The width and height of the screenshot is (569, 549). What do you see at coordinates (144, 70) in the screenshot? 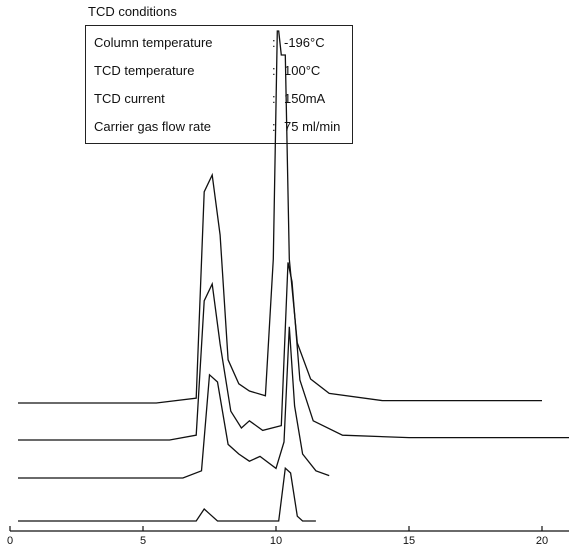
I see `tcd-row-label: TCD temperature` at bounding box center [144, 70].